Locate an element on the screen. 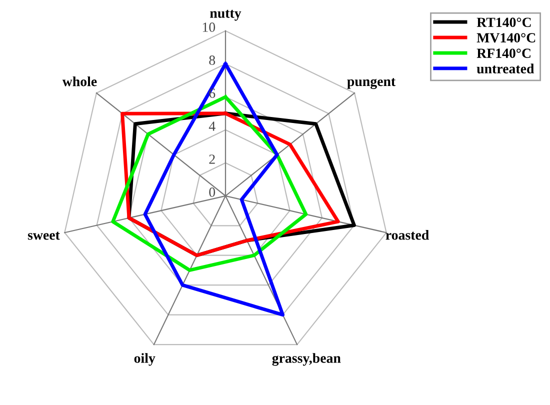 The image size is (550, 405). legend-label: untreated is located at coordinates (505, 69).